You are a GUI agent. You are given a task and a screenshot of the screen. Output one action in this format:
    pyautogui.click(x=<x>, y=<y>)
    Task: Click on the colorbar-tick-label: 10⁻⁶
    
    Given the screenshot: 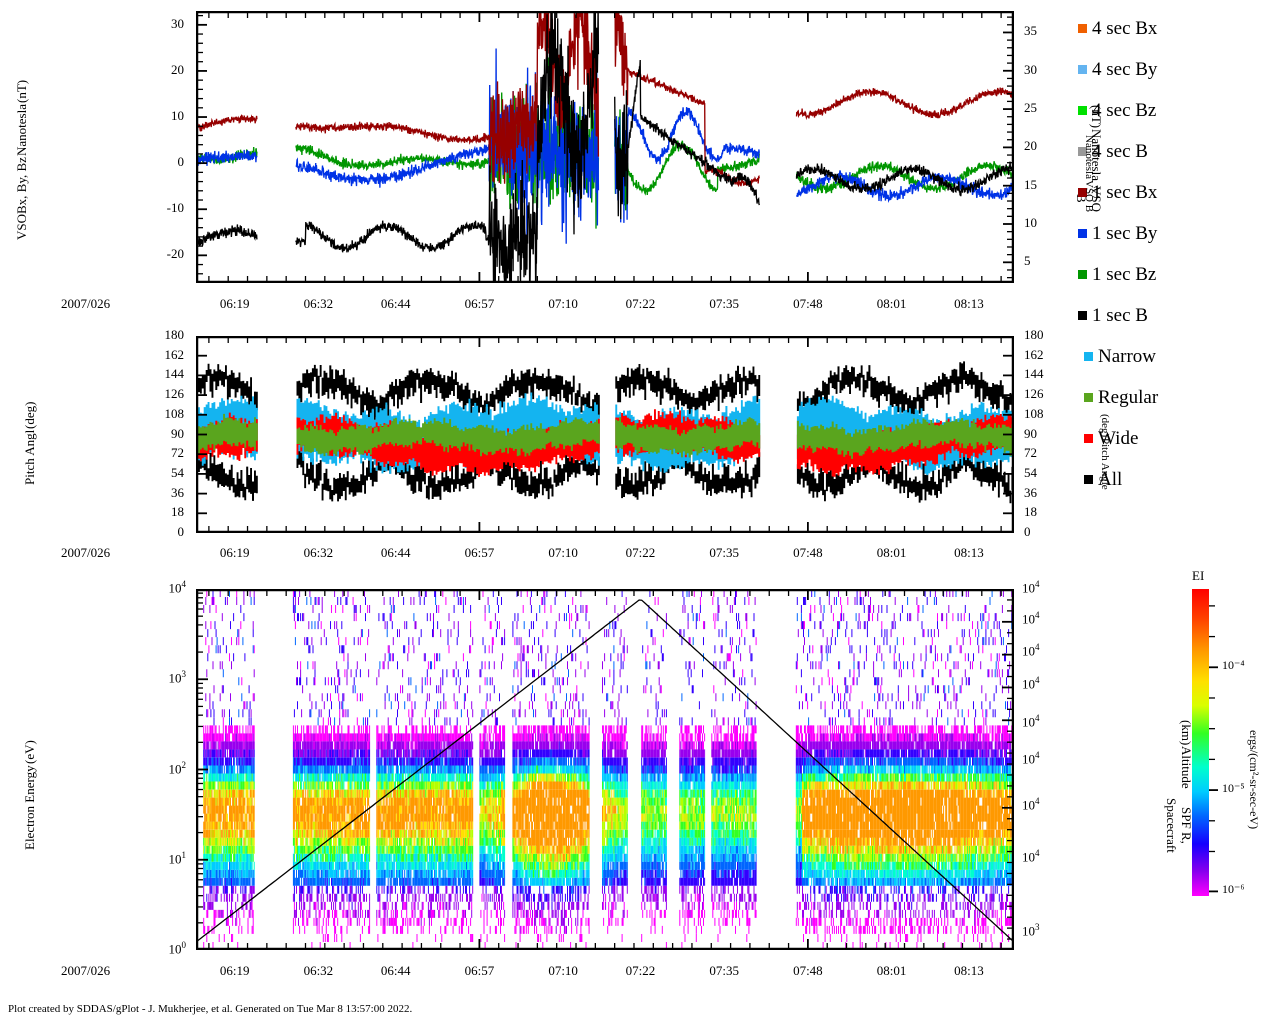 What is the action you would take?
    pyautogui.click(x=1233, y=889)
    